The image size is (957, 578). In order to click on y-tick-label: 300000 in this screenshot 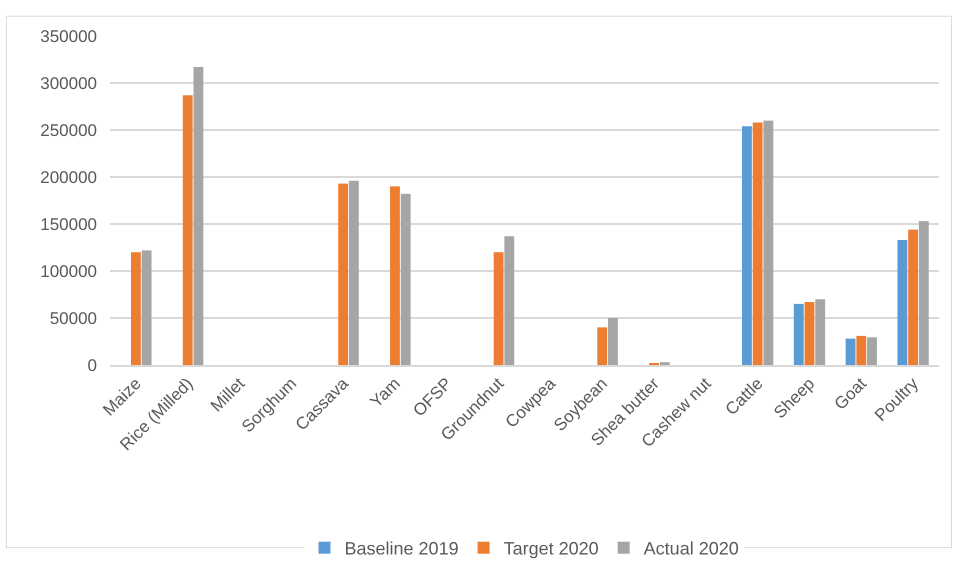, I will do `click(68, 83)`.